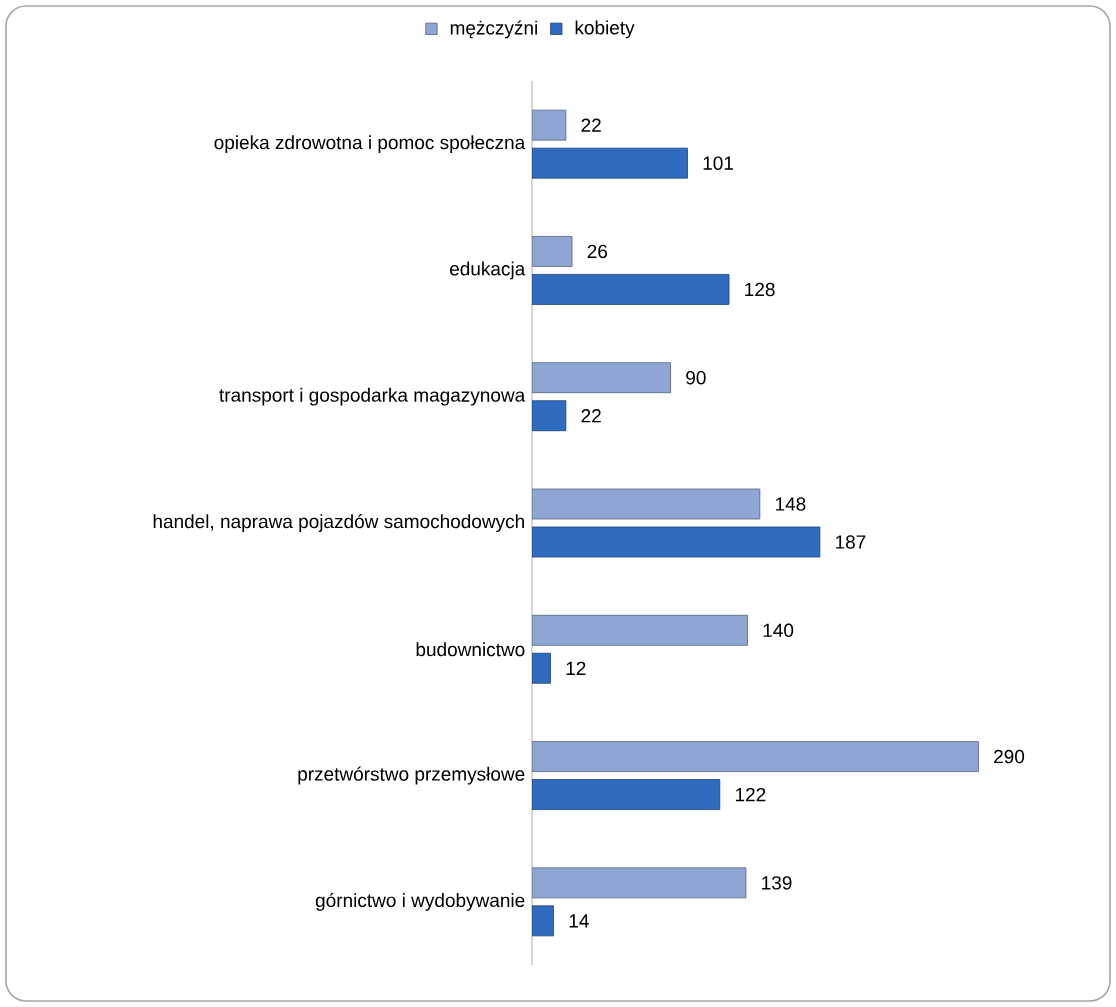 Image resolution: width=1116 pixels, height=1007 pixels. What do you see at coordinates (372, 396) in the screenshot?
I see `y-tick-label: transport i gospodarka magazynowa` at bounding box center [372, 396].